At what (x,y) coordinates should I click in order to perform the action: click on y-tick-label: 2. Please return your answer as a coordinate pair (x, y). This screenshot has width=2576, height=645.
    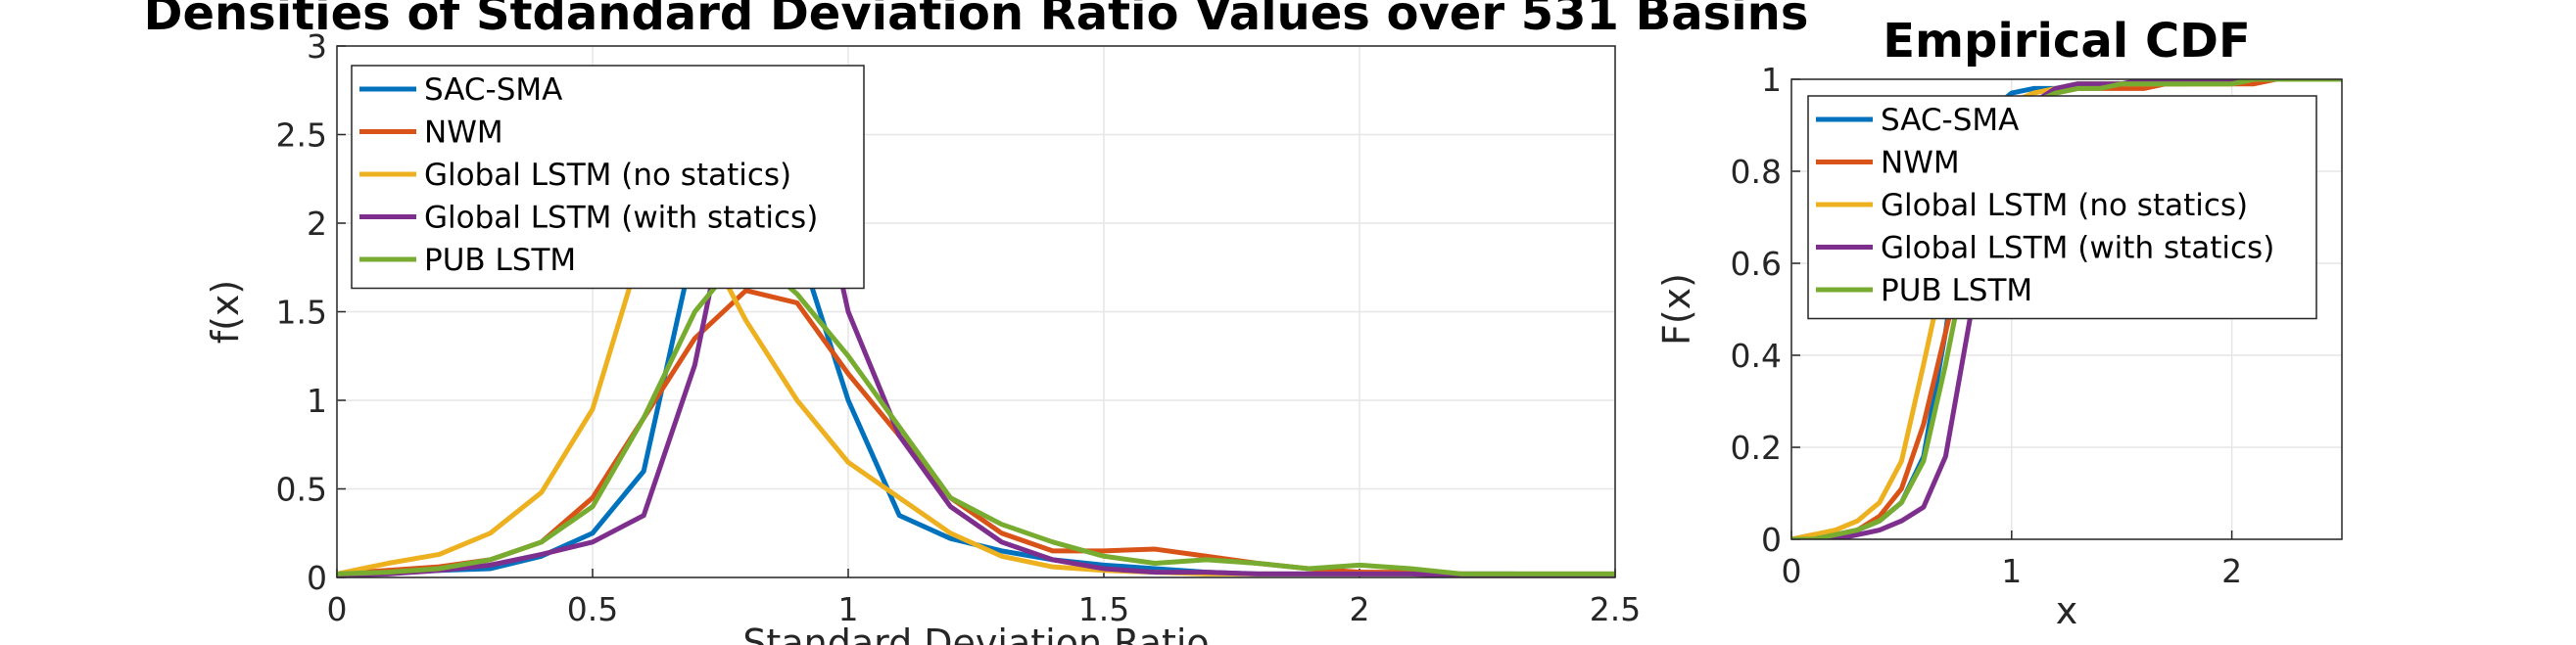
    Looking at the image, I should click on (317, 224).